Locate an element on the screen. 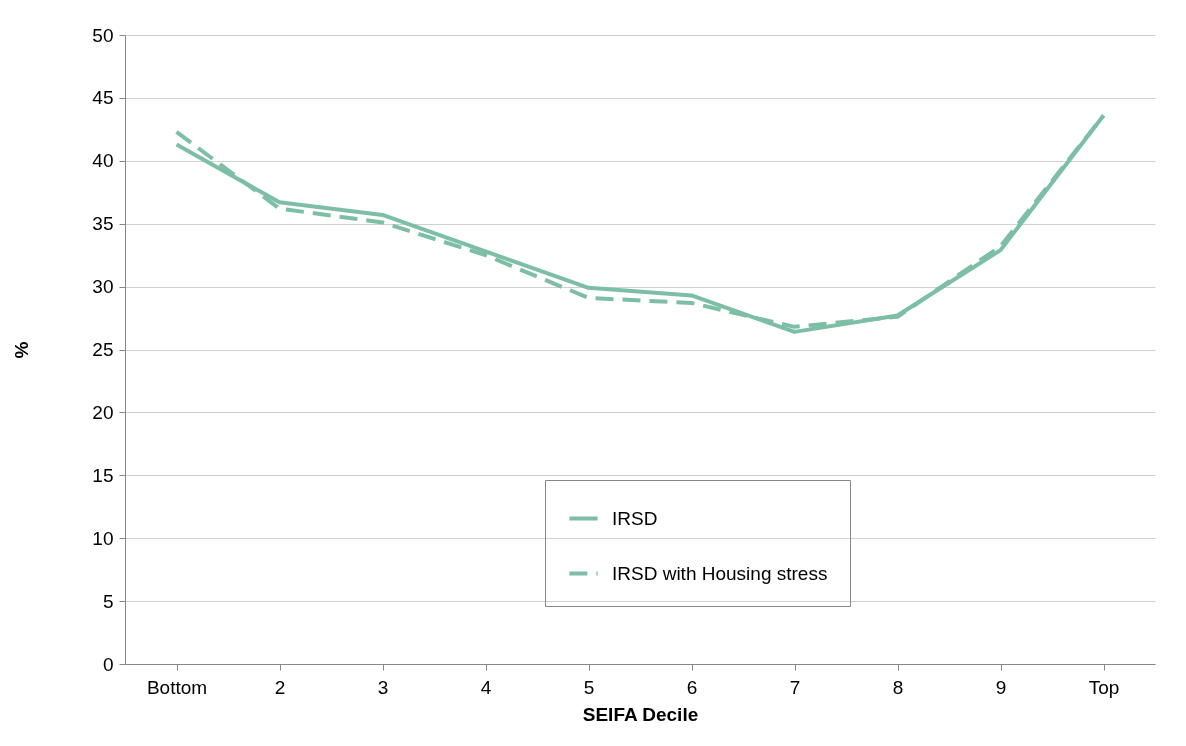 This screenshot has width=1186, height=746. y-tick-label: 30 is located at coordinates (103, 287).